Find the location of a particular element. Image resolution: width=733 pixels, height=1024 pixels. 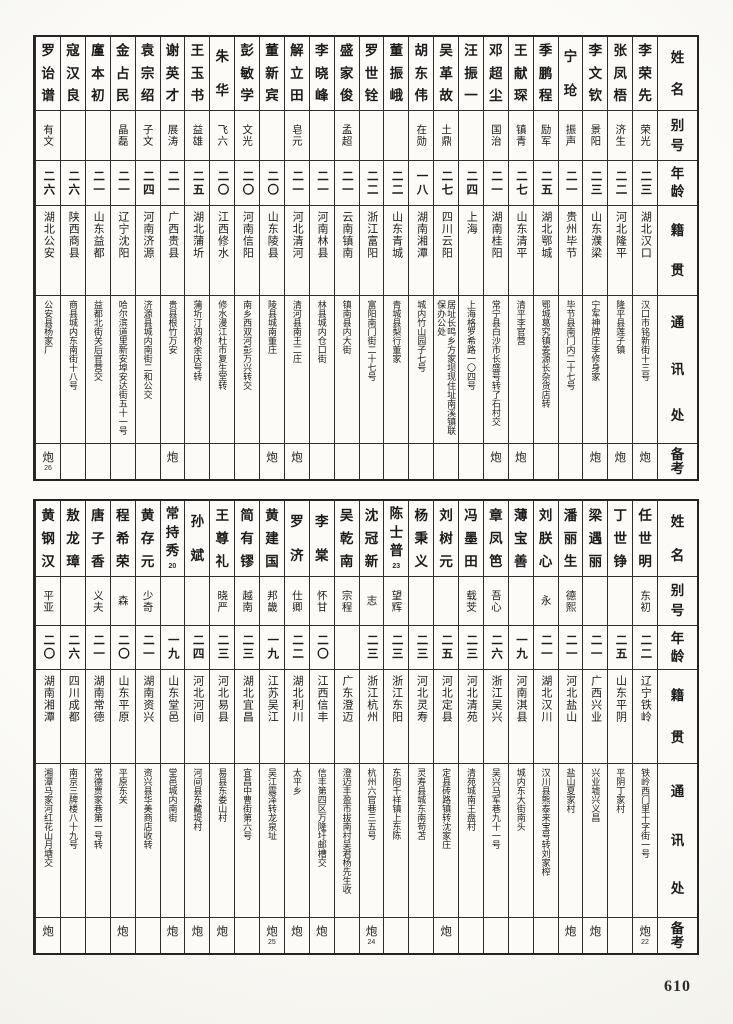

native-place-text: 河北河间 is located at coordinates (197, 699).